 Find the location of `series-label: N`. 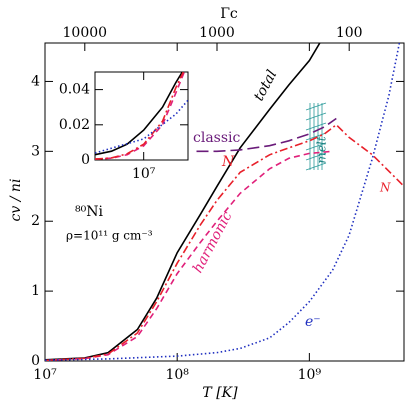

series-label: N is located at coordinates (228, 162).